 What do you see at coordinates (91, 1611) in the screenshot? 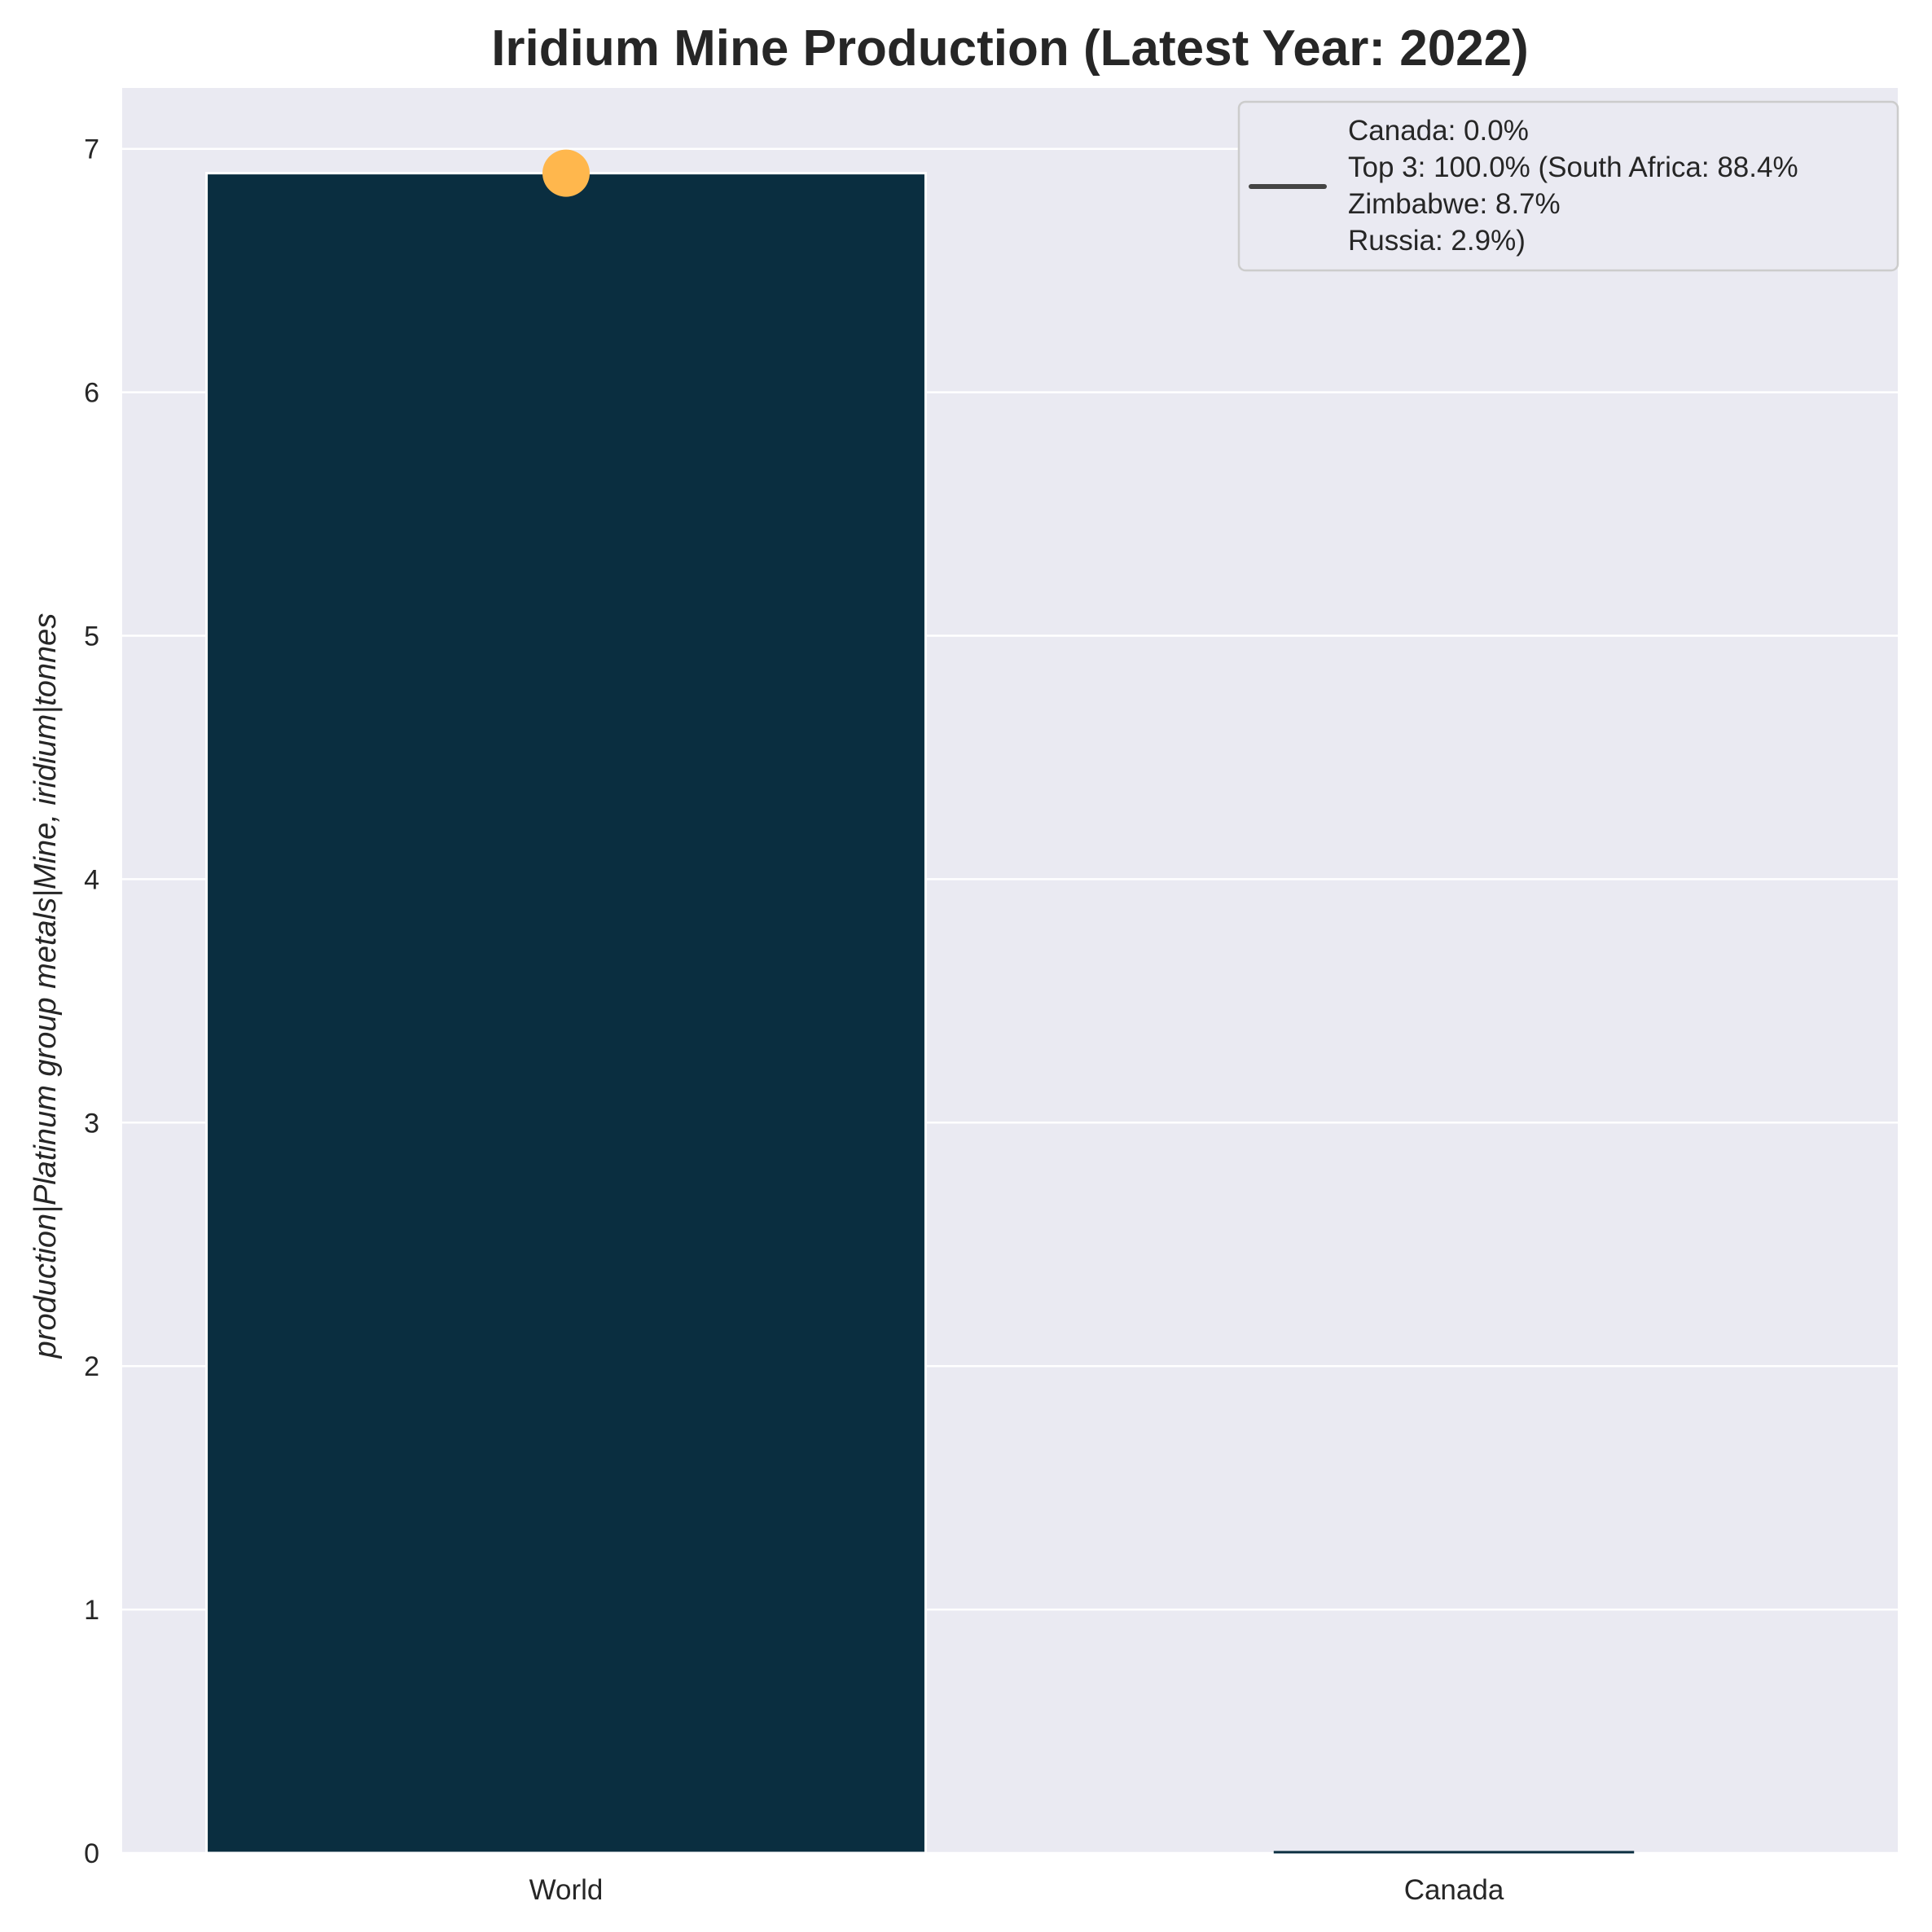
I see `y-tick-label: 1` at bounding box center [91, 1611].